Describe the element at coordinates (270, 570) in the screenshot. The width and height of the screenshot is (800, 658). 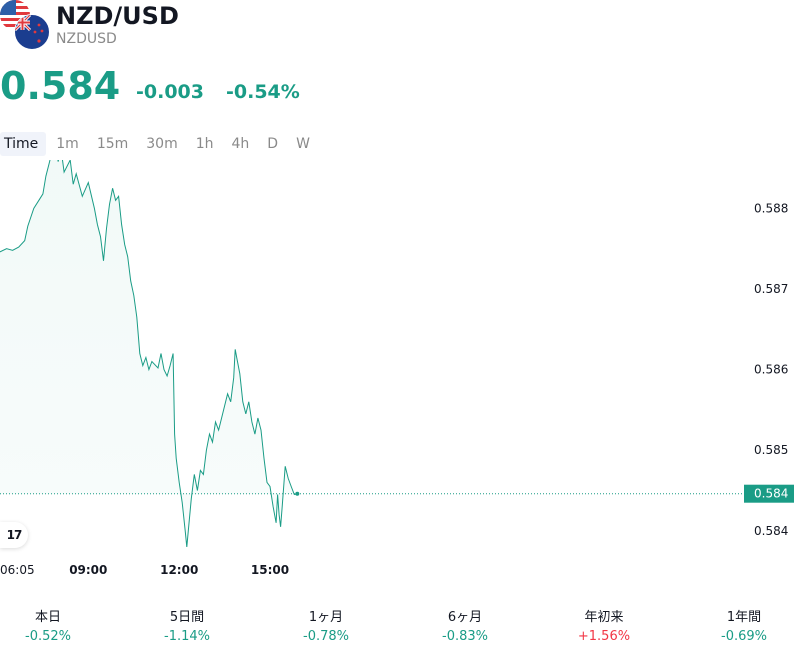
I see `x-tick-label: 15:00` at that location.